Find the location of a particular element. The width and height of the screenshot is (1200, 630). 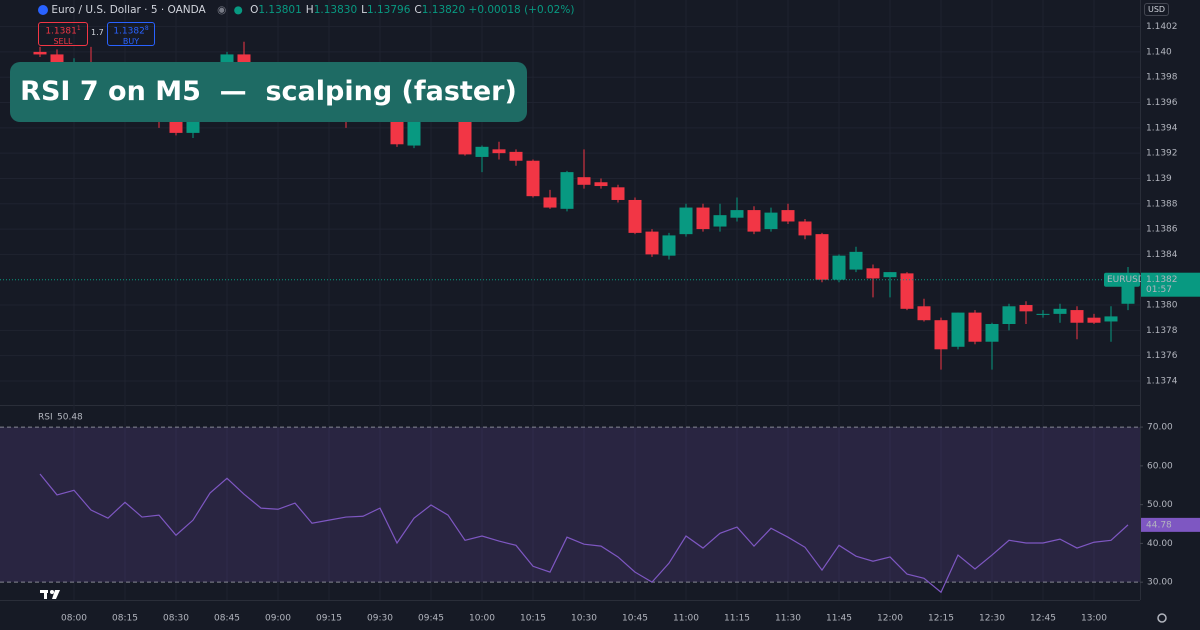

y-tick-label: 1.1376 is located at coordinates (1162, 356).